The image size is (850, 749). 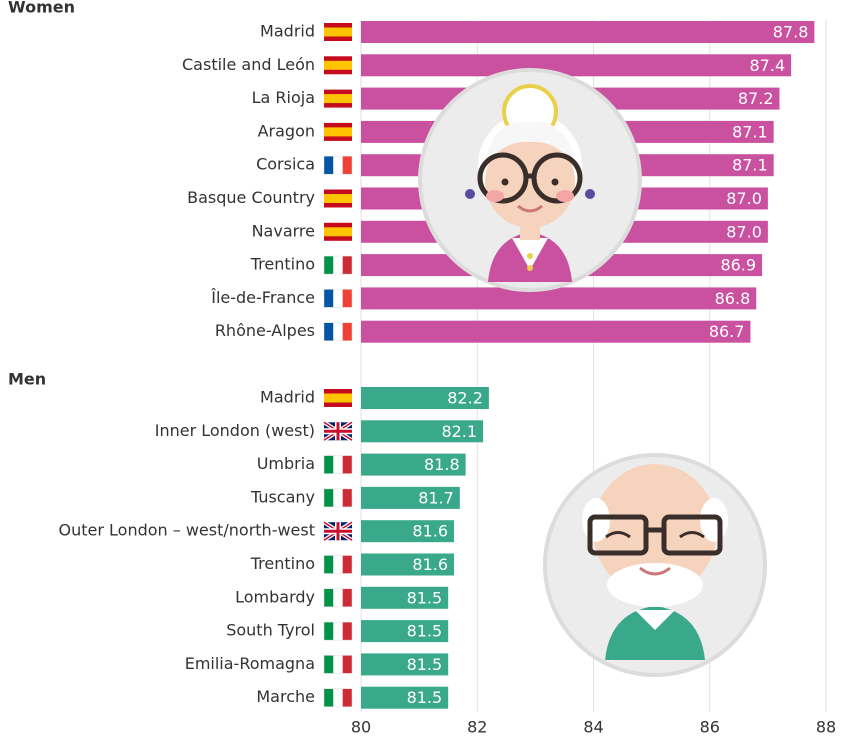 What do you see at coordinates (530, 180) in the screenshot?
I see `woman-avatar` at bounding box center [530, 180].